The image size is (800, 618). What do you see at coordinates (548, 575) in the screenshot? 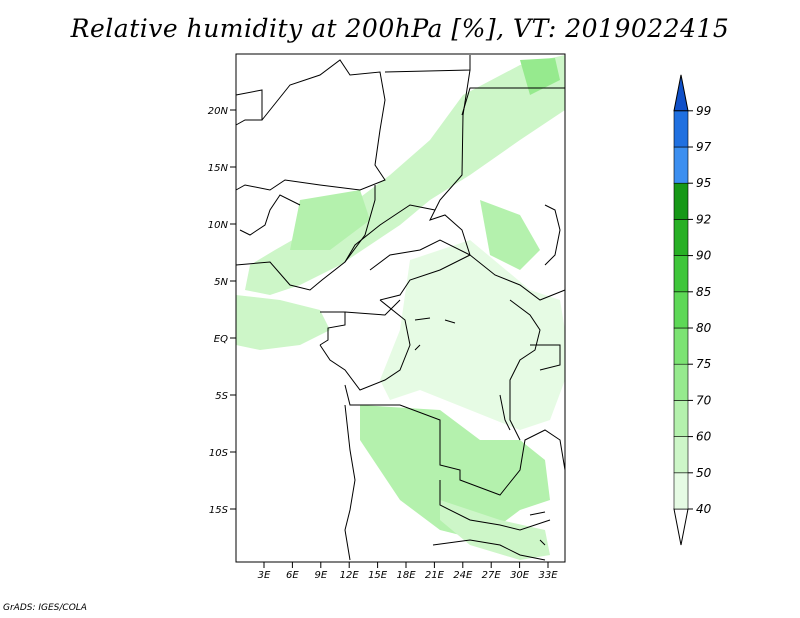
I see `lon-label: 33E` at bounding box center [548, 575].